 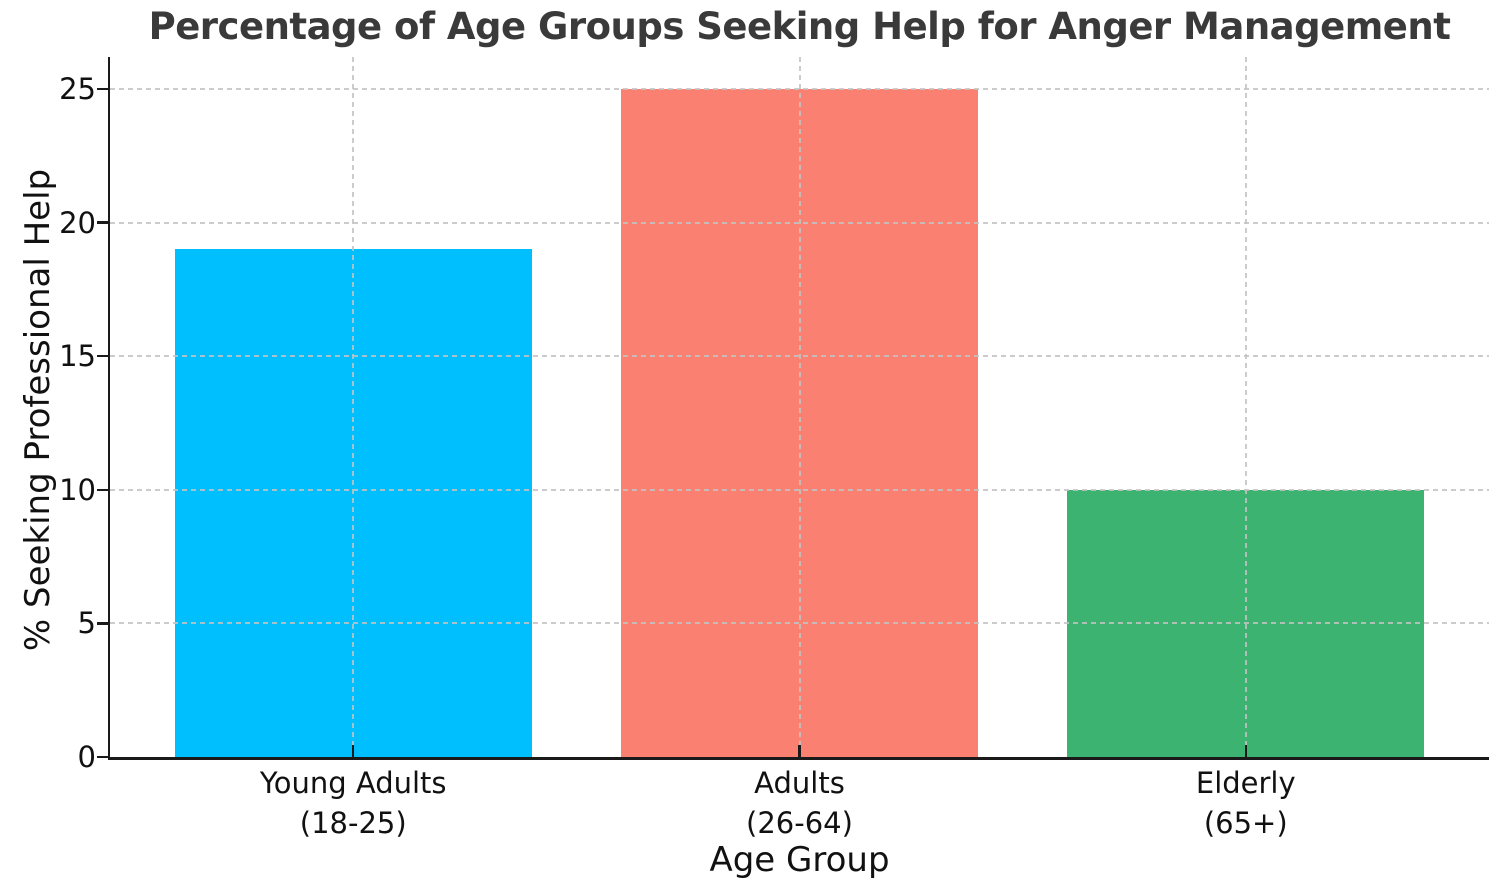 I want to click on x-tick-adults, so click(x=799, y=751).